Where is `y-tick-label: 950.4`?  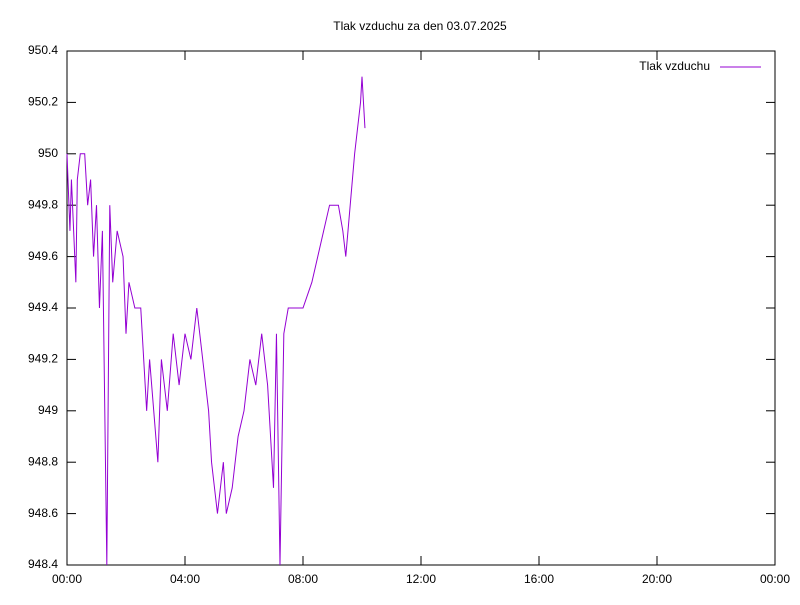 y-tick-label: 950.4 is located at coordinates (43, 50).